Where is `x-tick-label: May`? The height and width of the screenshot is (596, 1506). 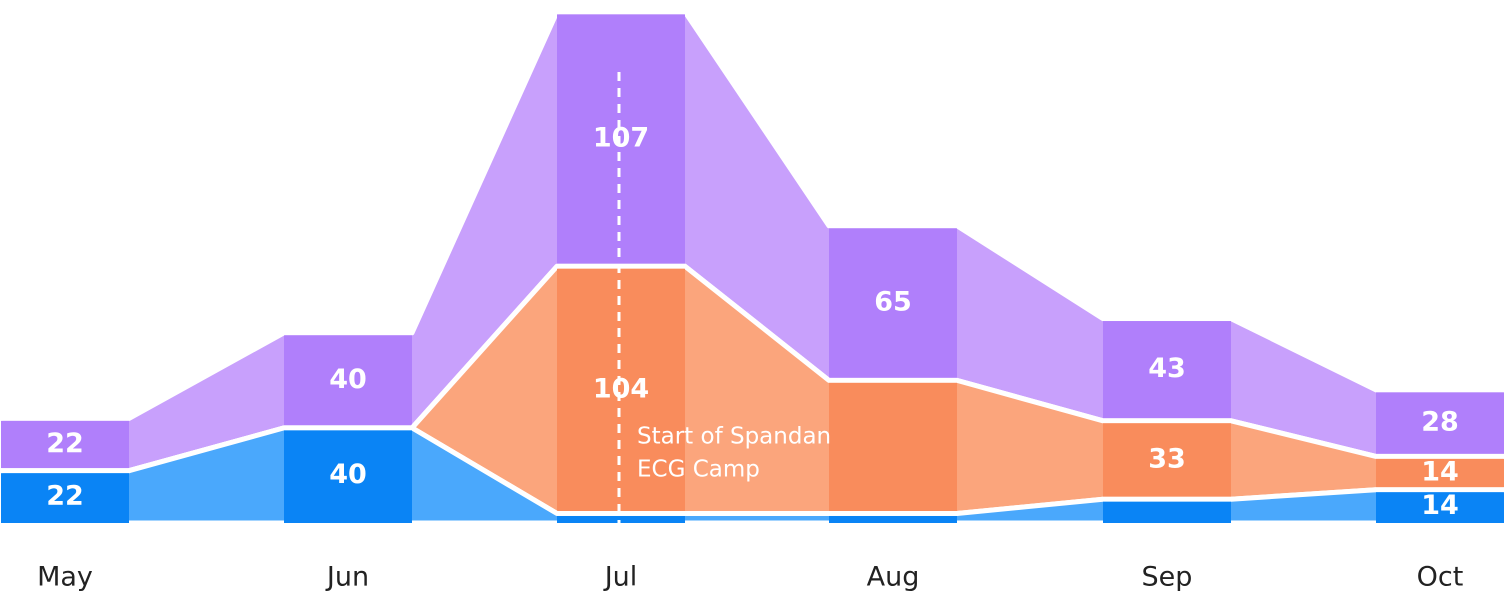 x-tick-label: May is located at coordinates (65, 577).